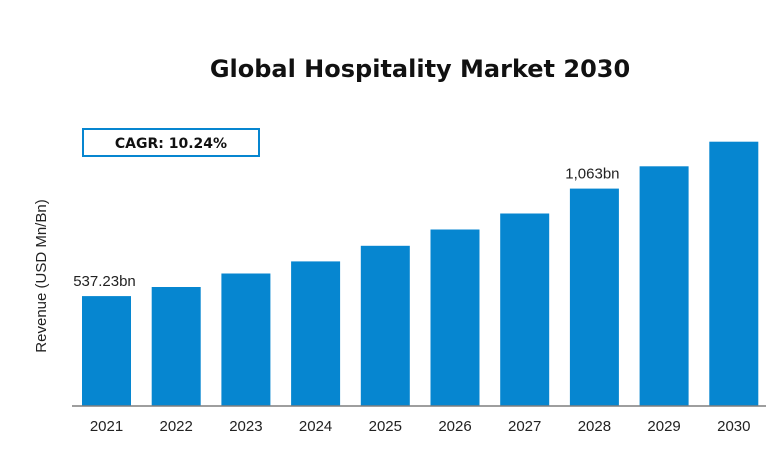 The width and height of the screenshot is (768, 456). Describe the element at coordinates (420, 69) in the screenshot. I see `chart-title: Global Hospitality Market 2030` at that location.